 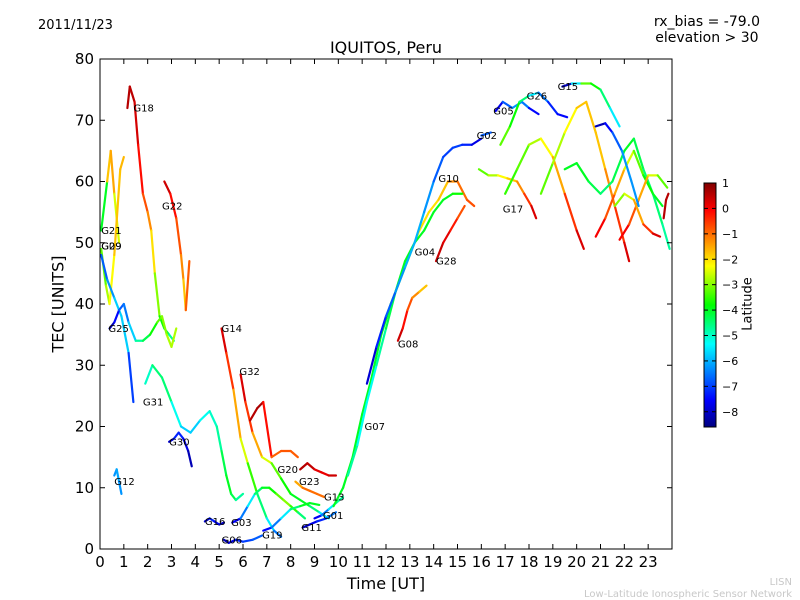 What do you see at coordinates (249, 372) in the screenshot?
I see `sat-label-g32: G32` at bounding box center [249, 372].